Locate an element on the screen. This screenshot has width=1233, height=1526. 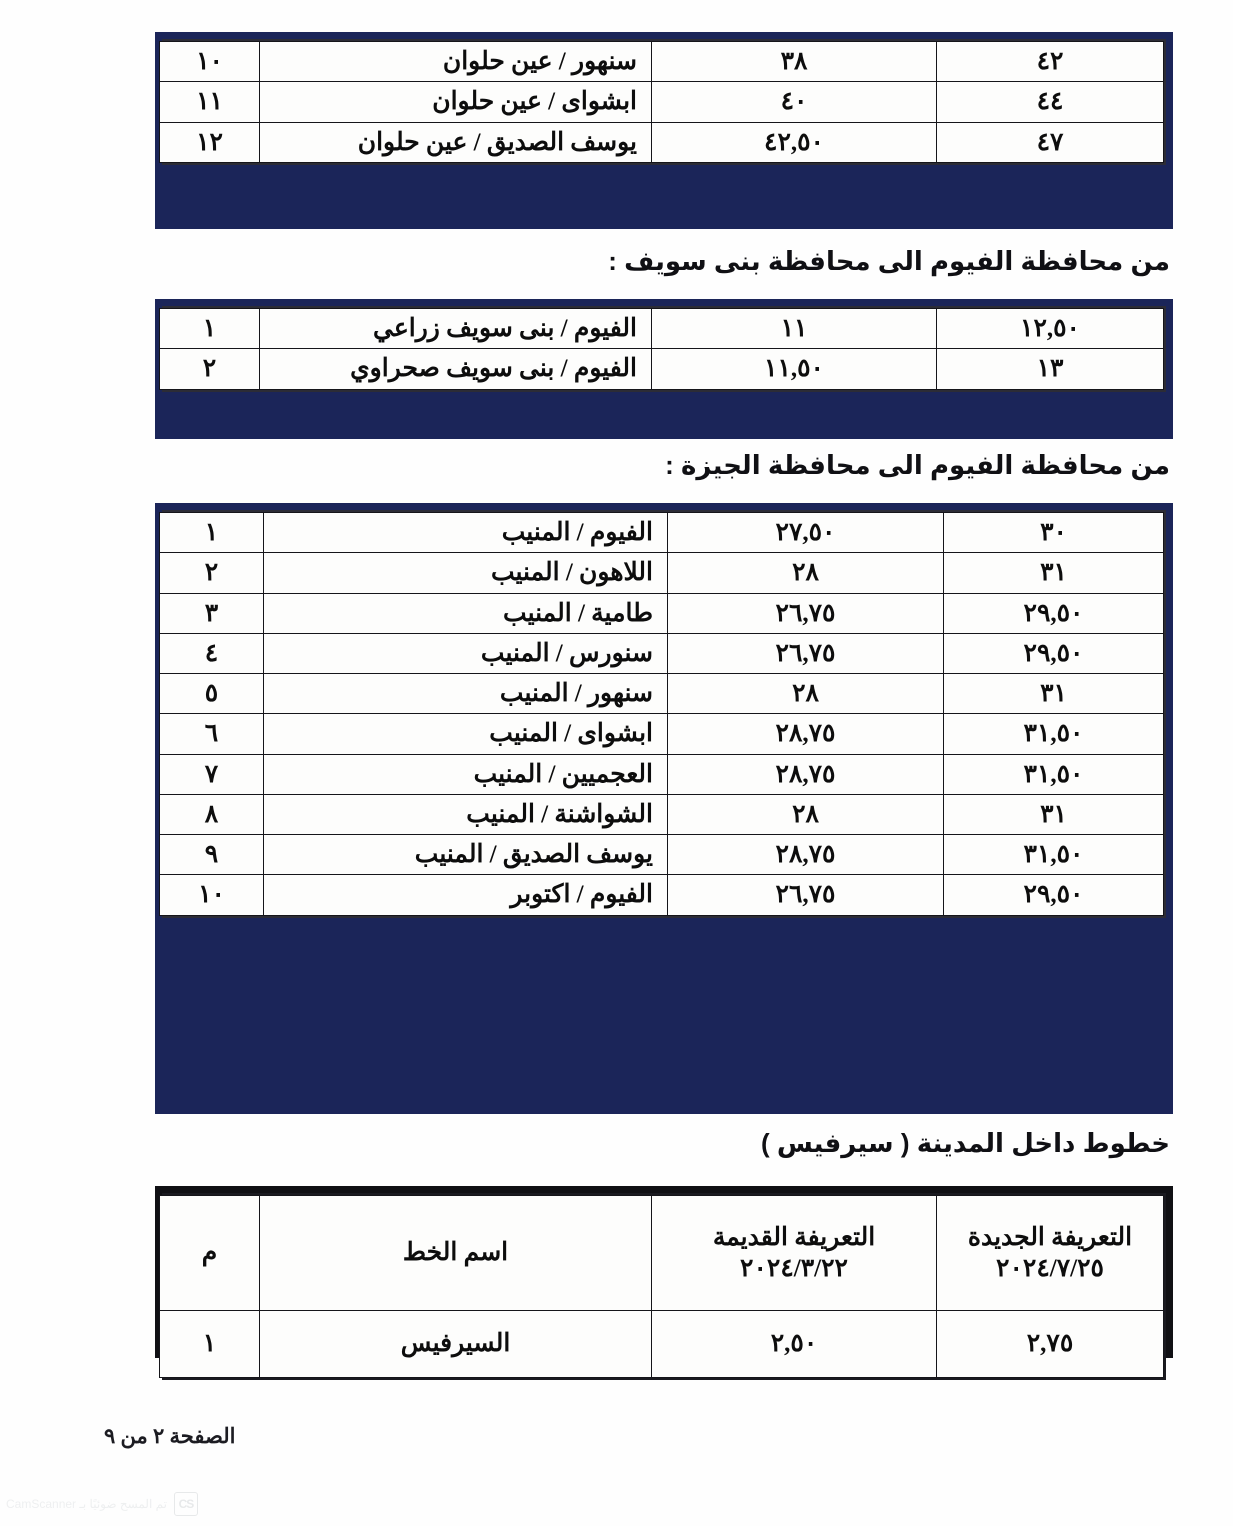
table-row: ٢,٧٥ ٢,٥٠ السيرفيس ١ is located at coordinates (661, 1344).